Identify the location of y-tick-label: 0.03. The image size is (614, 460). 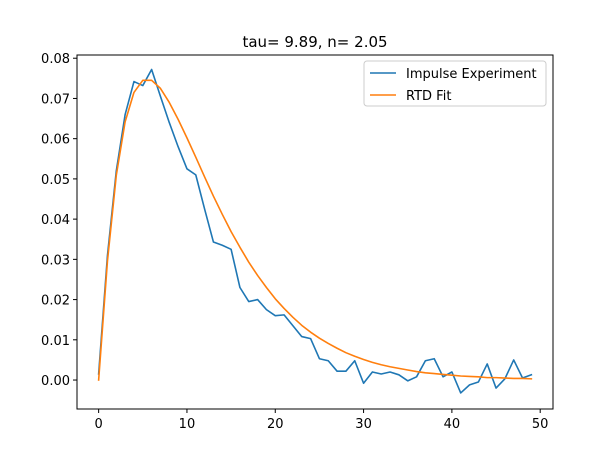
(55, 260).